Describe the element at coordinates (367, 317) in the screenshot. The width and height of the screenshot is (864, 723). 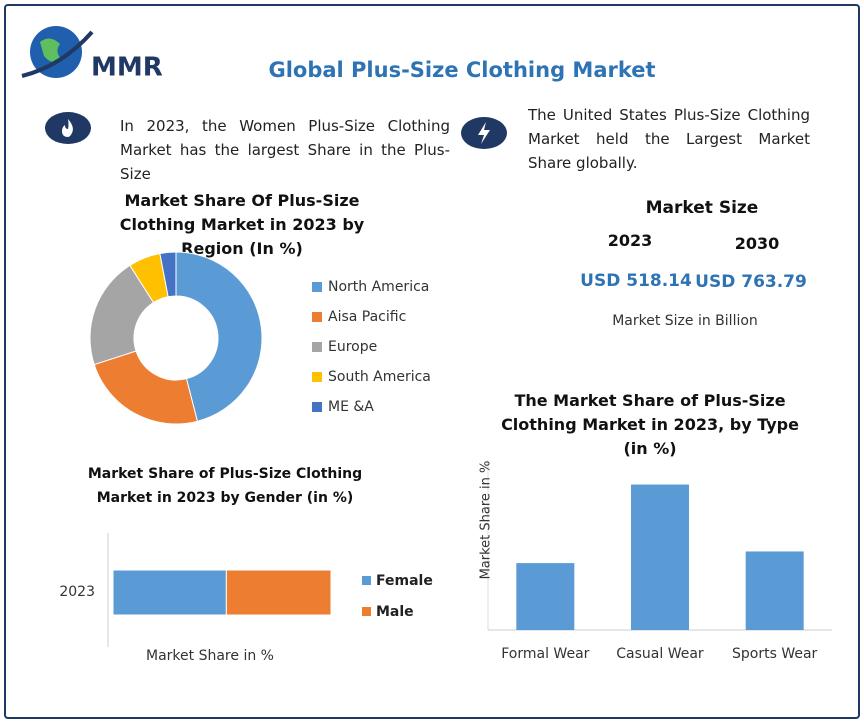
I see `legend-label: Aisa Pacific` at that location.